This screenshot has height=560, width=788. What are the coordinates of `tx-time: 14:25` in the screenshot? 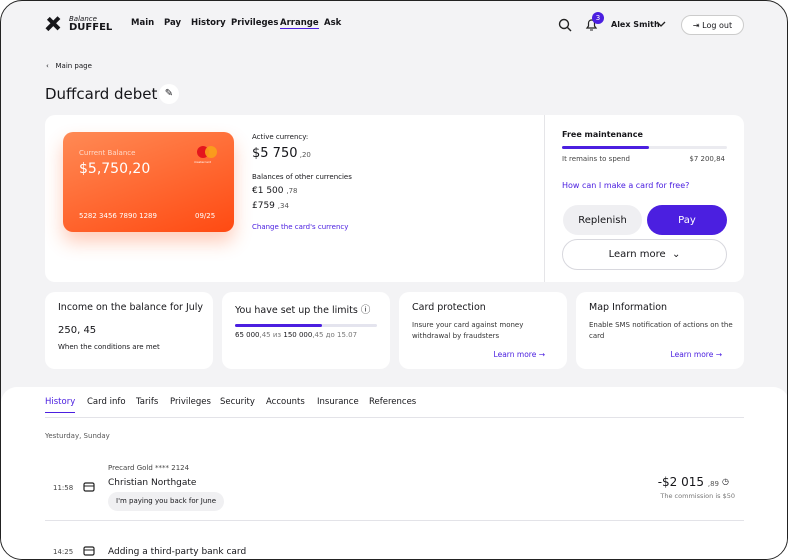 It's located at (63, 552).